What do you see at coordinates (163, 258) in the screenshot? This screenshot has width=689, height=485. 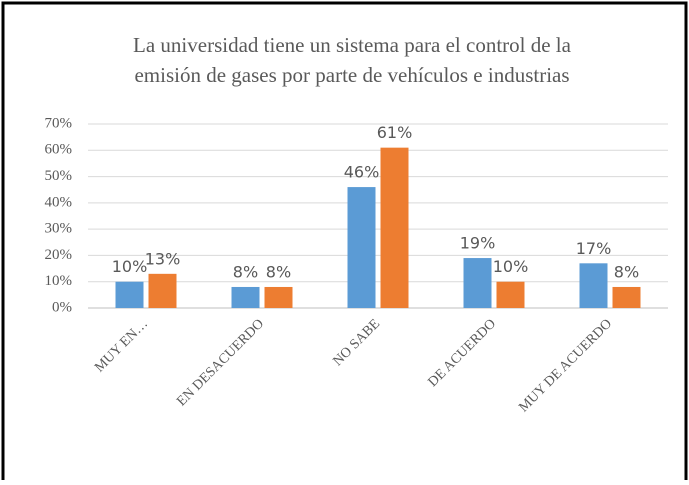 I see `data-label: 13%` at bounding box center [163, 258].